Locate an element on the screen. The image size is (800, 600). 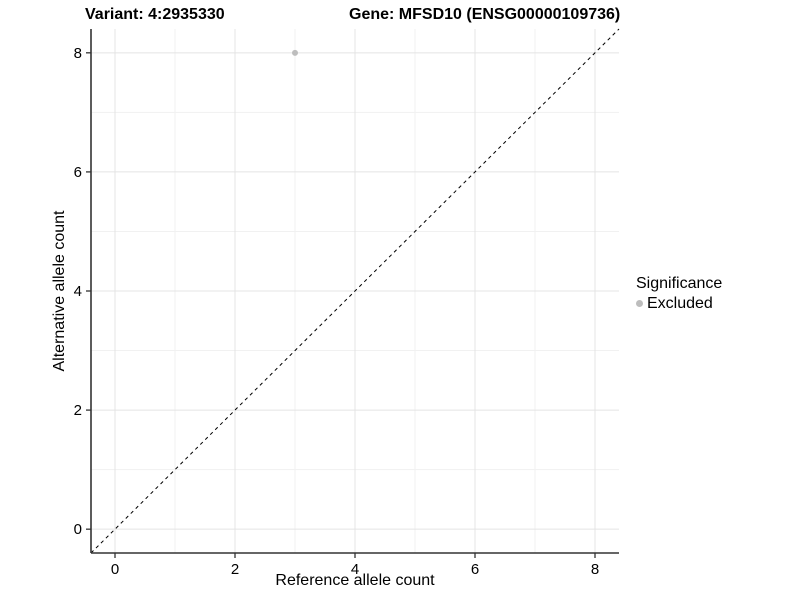
y-tick-label: 0 is located at coordinates (78, 529).